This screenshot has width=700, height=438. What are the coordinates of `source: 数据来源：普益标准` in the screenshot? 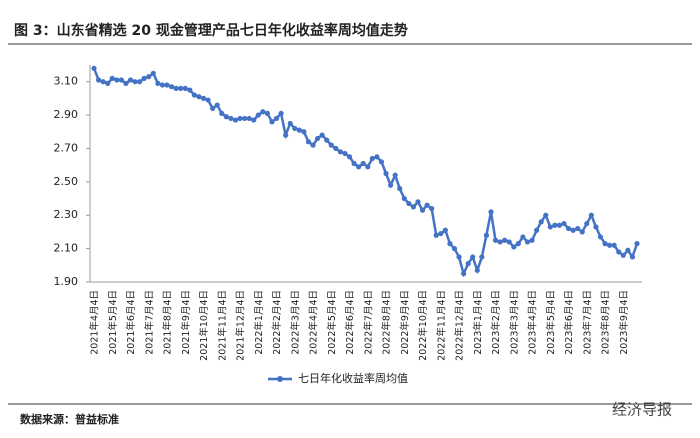 It's located at (69, 419).